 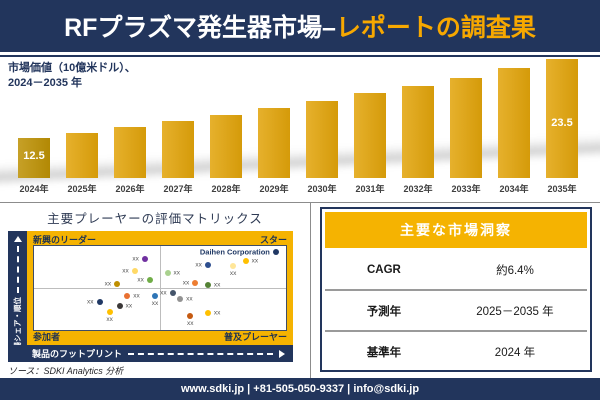 What do you see at coordinates (435, 28) in the screenshot?
I see `page-title-accent: レポートの調査果` at bounding box center [435, 28].